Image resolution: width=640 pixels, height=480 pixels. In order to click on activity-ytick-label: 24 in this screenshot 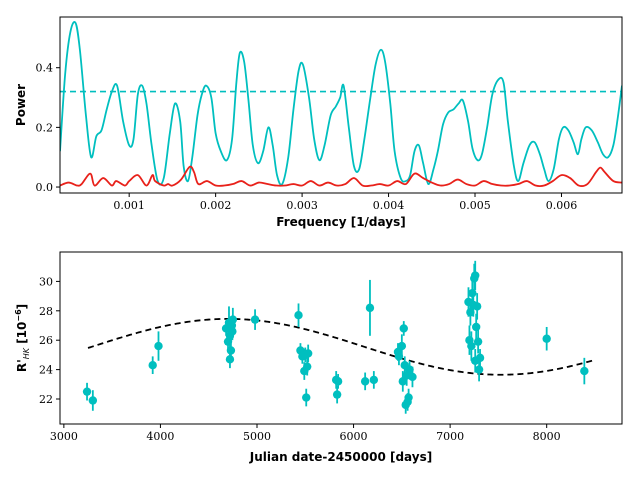, I will do `click(46, 370)`.